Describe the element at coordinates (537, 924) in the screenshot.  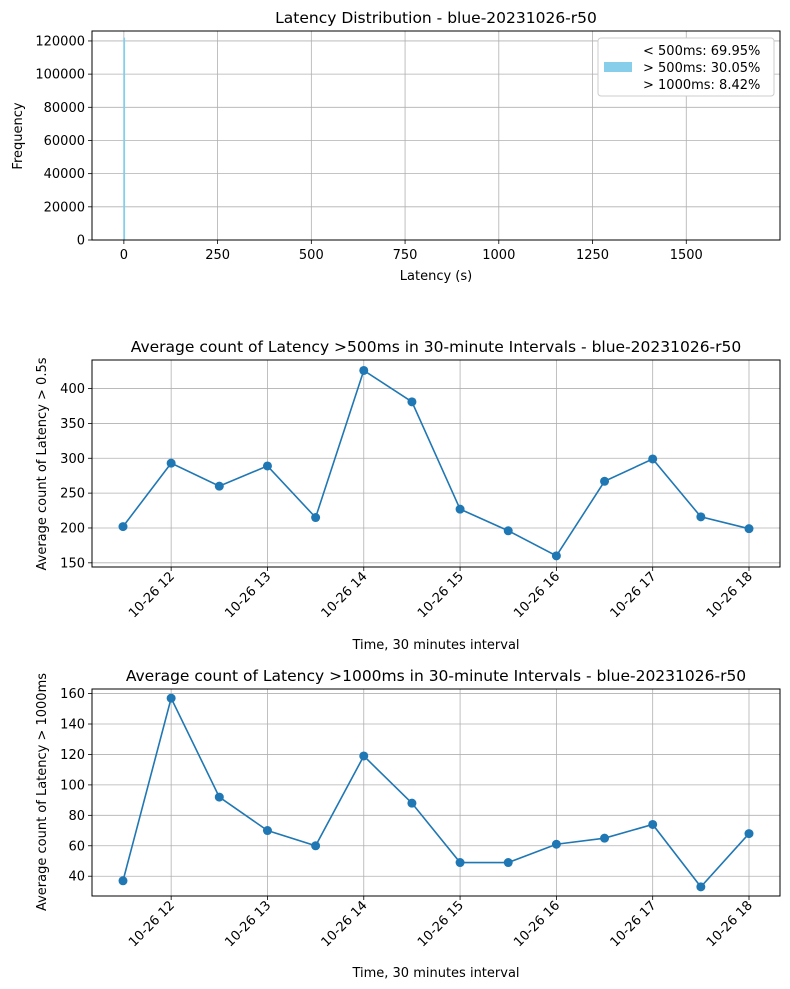
I see `latency-1000ms-x-tick-label-4: 10-26 16` at that location.